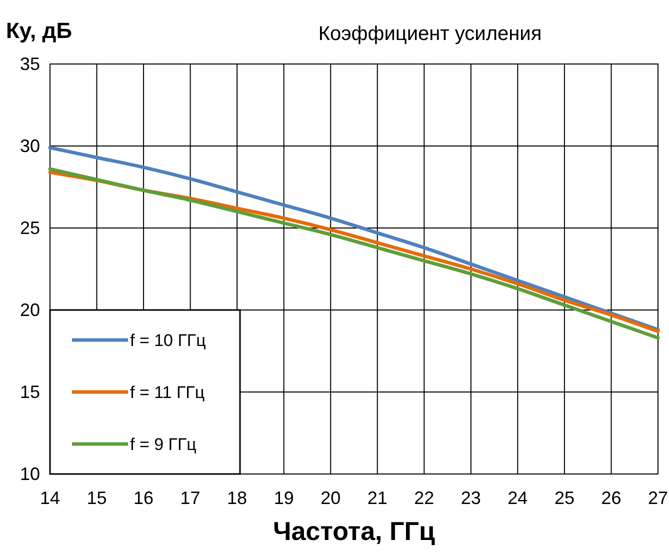 The height and width of the screenshot is (552, 669). What do you see at coordinates (30, 146) in the screenshot?
I see `y-tick-label: 30` at bounding box center [30, 146].